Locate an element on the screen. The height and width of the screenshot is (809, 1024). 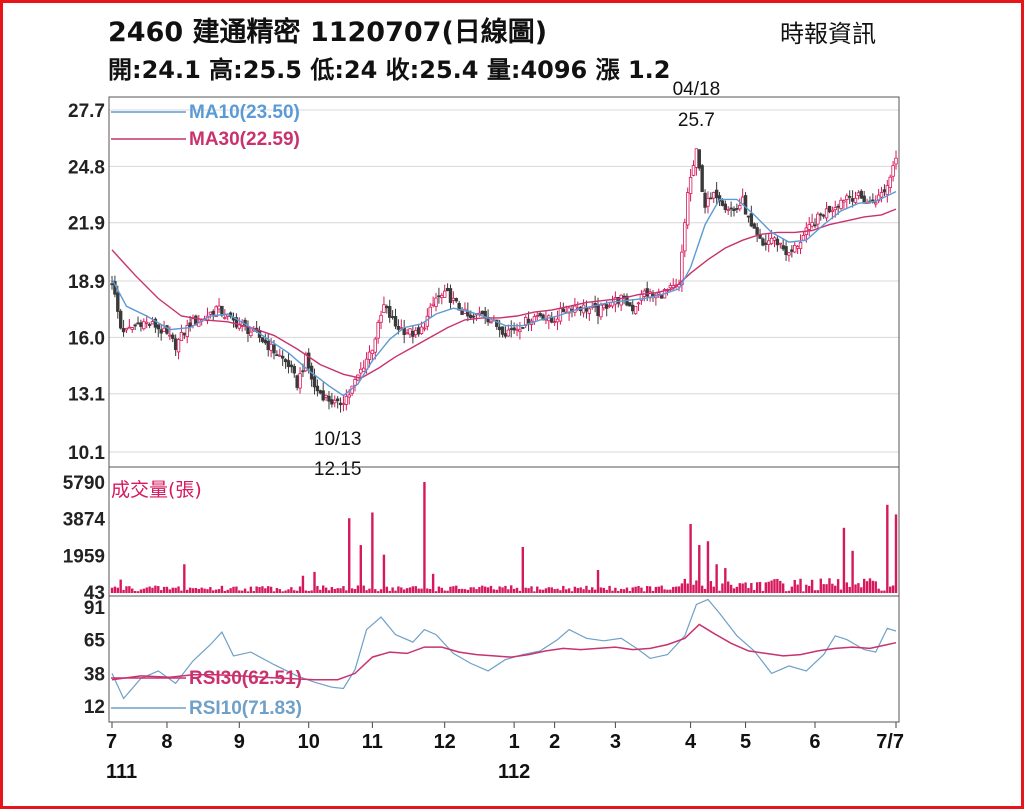
x-month-label: 8 is located at coordinates (166, 742).